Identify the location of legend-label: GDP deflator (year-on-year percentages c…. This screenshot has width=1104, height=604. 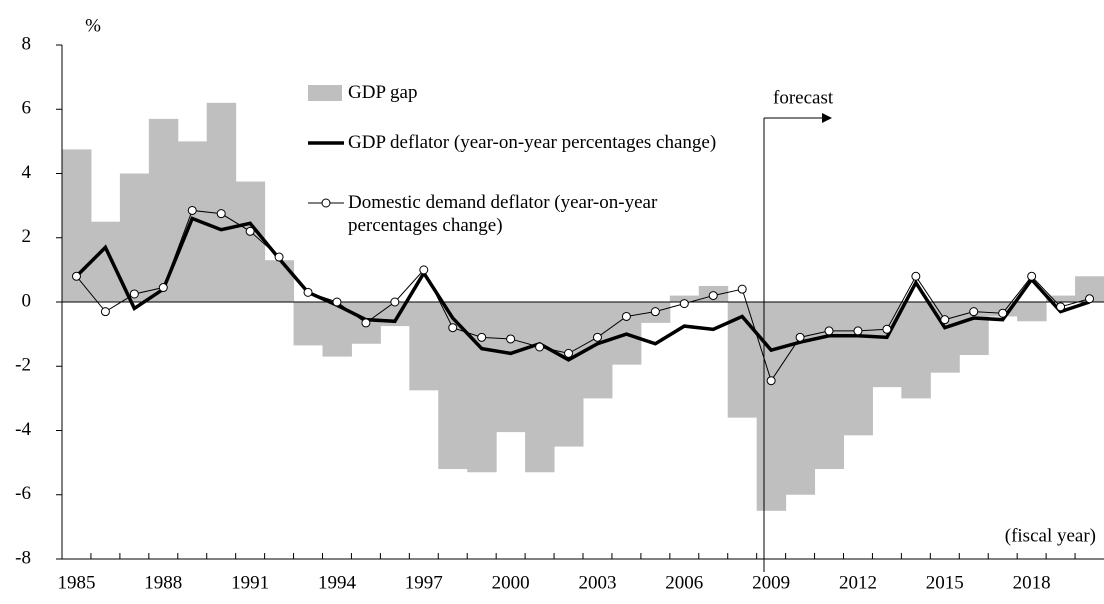
(532, 142).